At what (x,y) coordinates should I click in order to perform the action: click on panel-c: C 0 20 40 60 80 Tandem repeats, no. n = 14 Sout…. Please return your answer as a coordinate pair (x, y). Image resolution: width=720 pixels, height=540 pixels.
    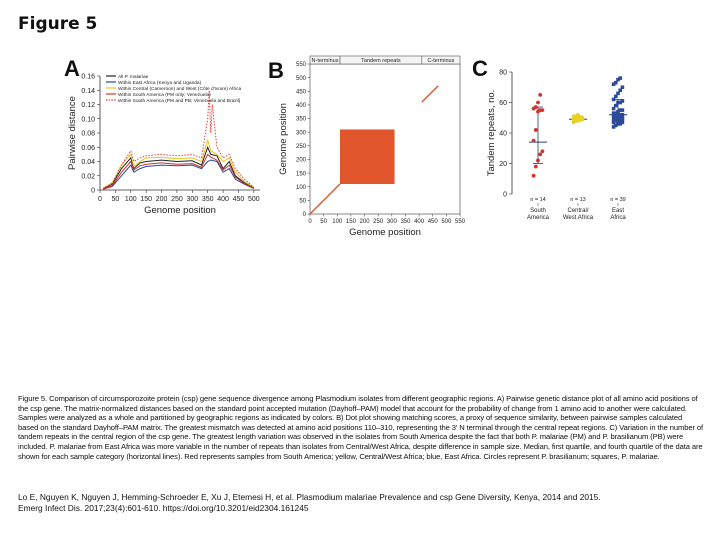
    Looking at the image, I should click on (557, 143).